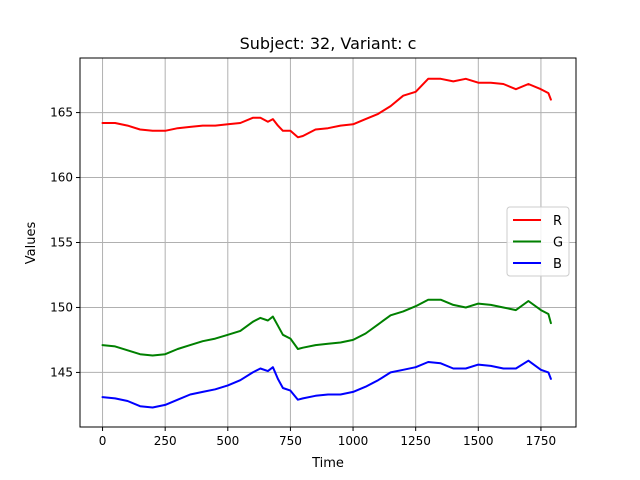  I want to click on y-tick-label: 150, so click(61, 307).